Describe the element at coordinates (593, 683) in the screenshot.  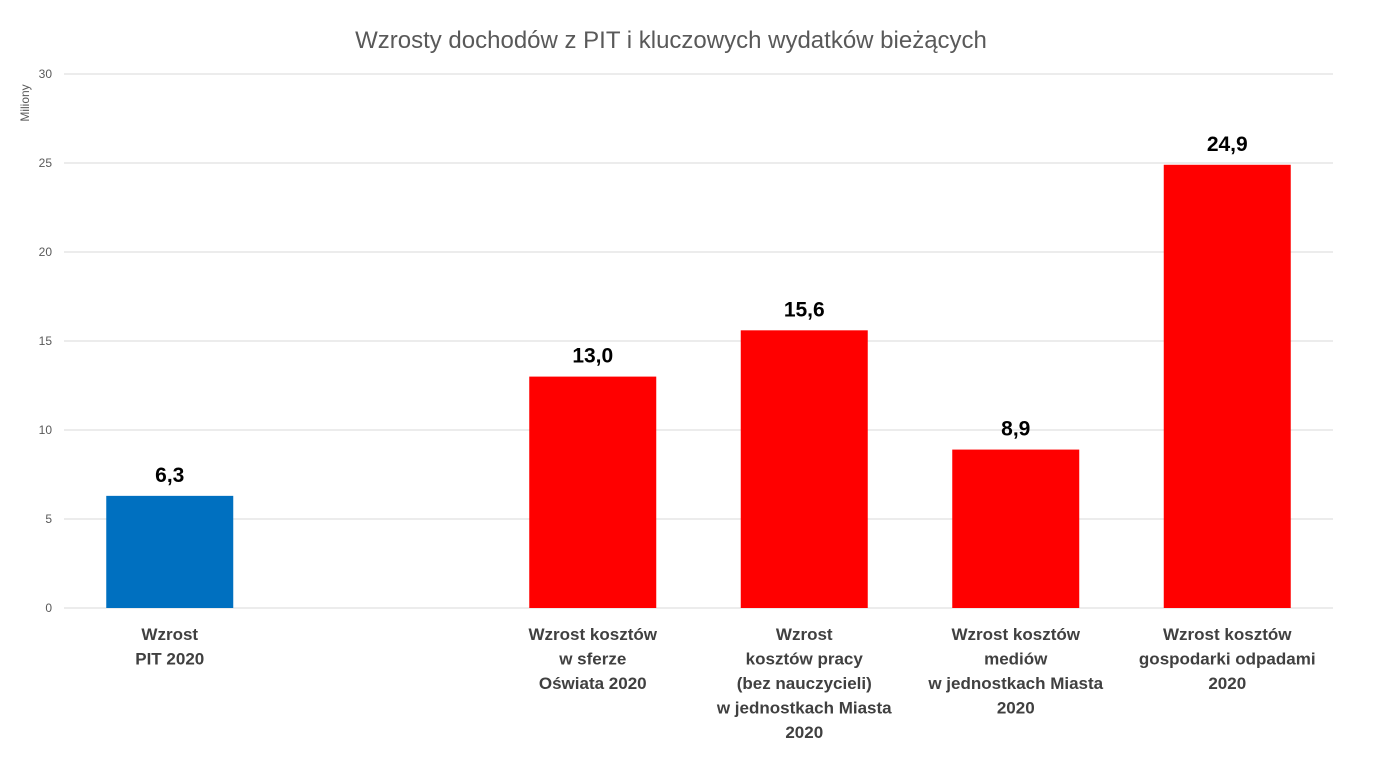
I see `x-tick-label: Oświata 2020` at that location.